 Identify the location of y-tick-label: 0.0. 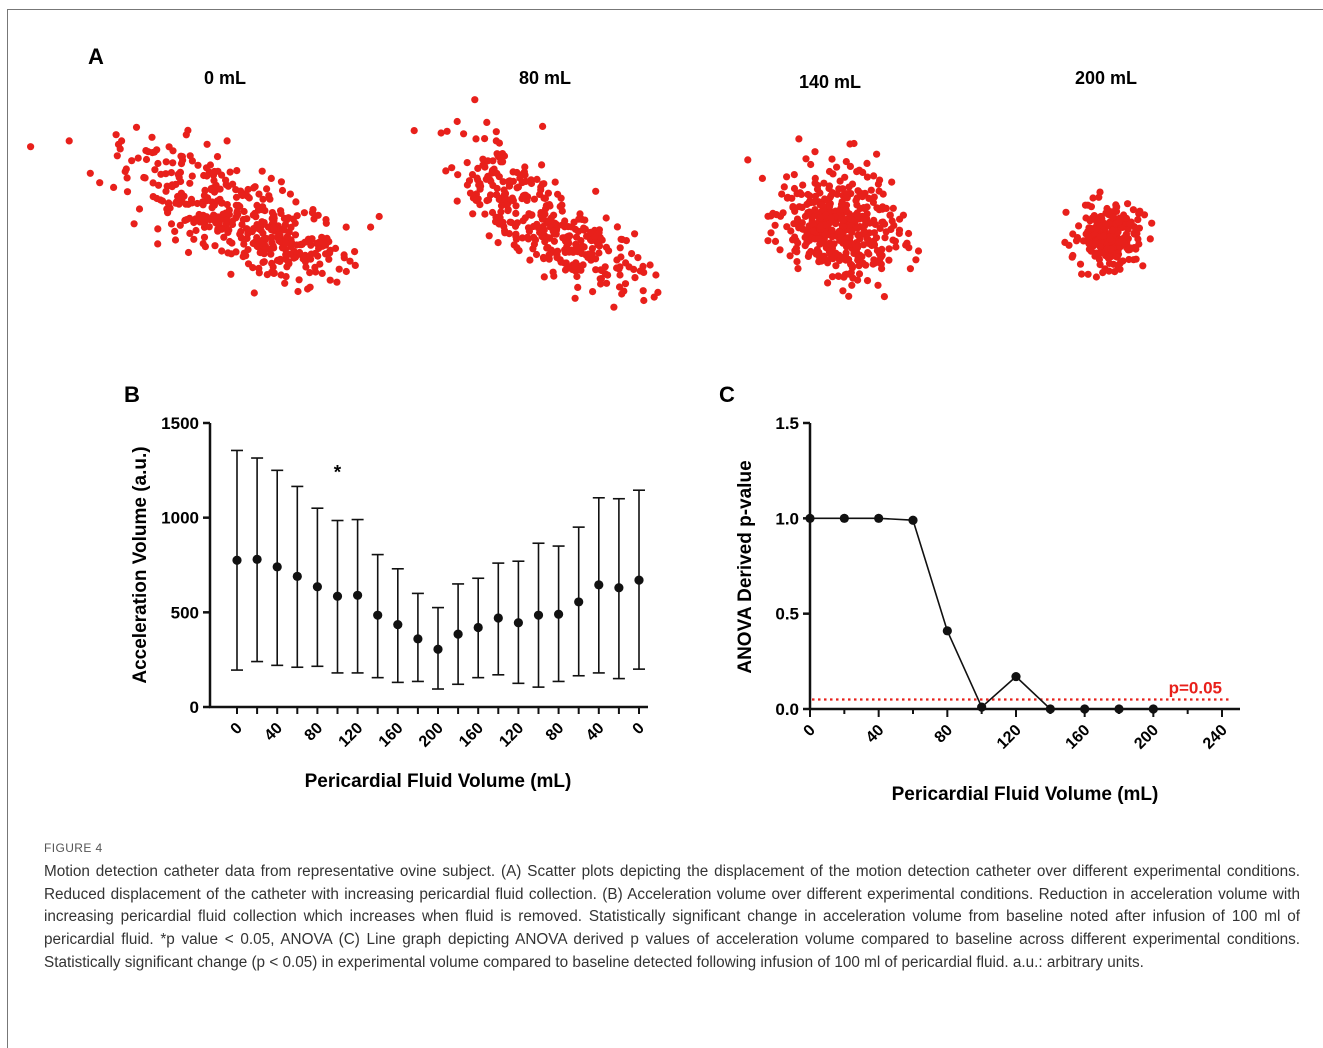
(787, 709).